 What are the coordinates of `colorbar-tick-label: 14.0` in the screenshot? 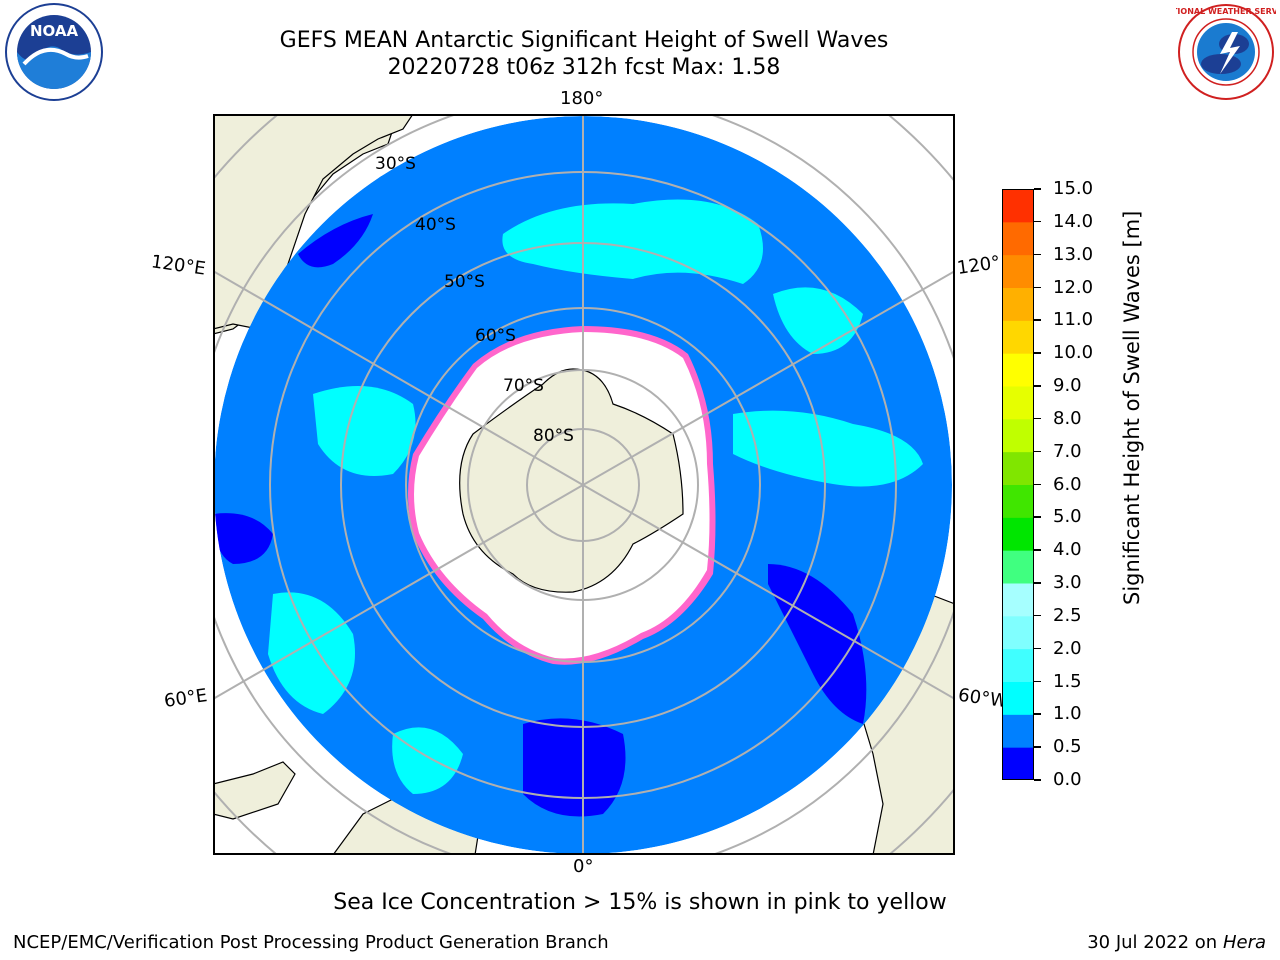 It's located at (1073, 221).